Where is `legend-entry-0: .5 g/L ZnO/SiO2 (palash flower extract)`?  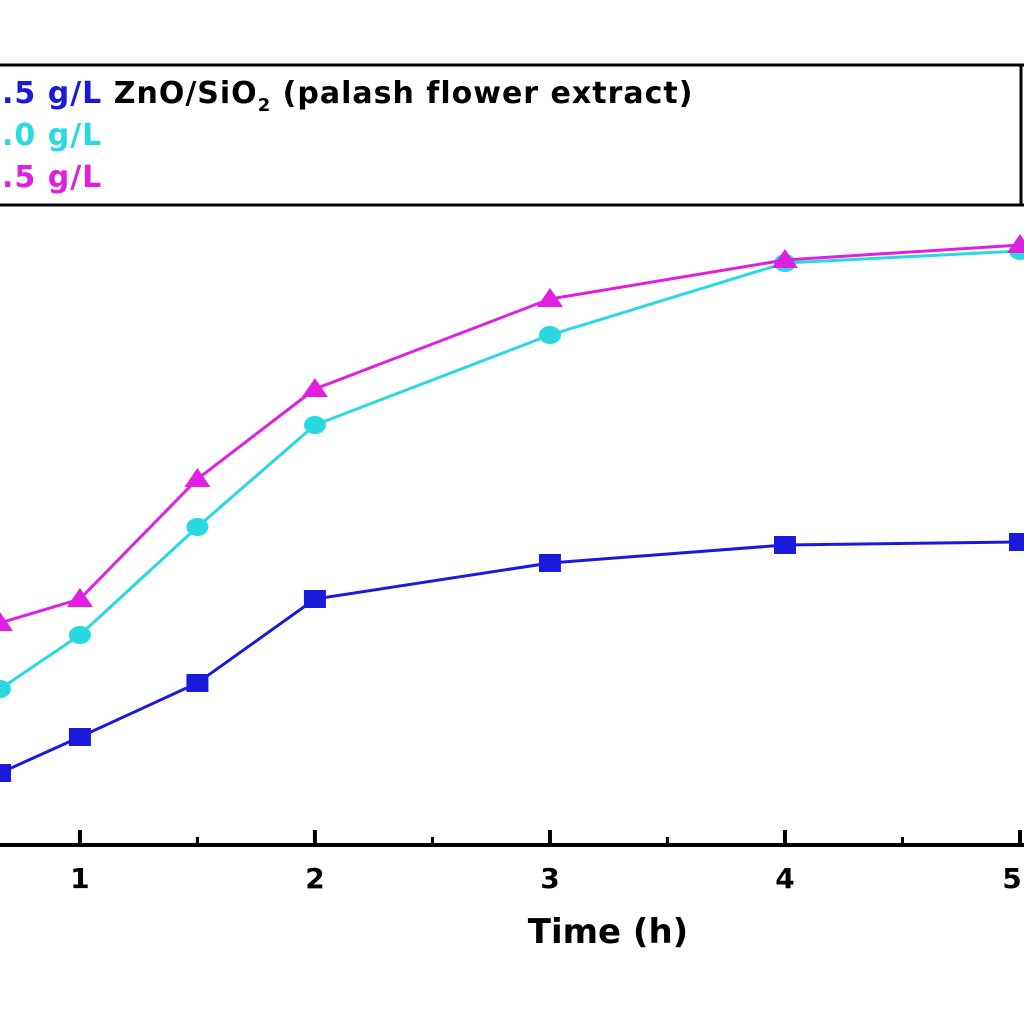 legend-entry-0: .5 g/L ZnO/SiO2 (palash flower extract) is located at coordinates (347, 96).